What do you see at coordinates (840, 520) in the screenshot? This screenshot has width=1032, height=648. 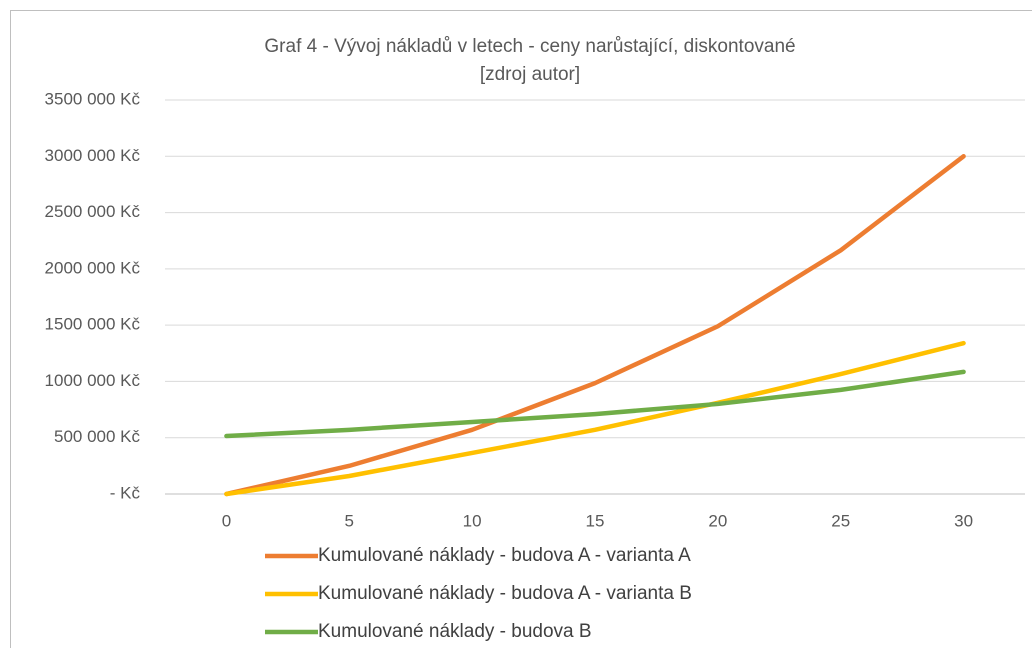 I see `x-tick-label: 25` at bounding box center [840, 520].